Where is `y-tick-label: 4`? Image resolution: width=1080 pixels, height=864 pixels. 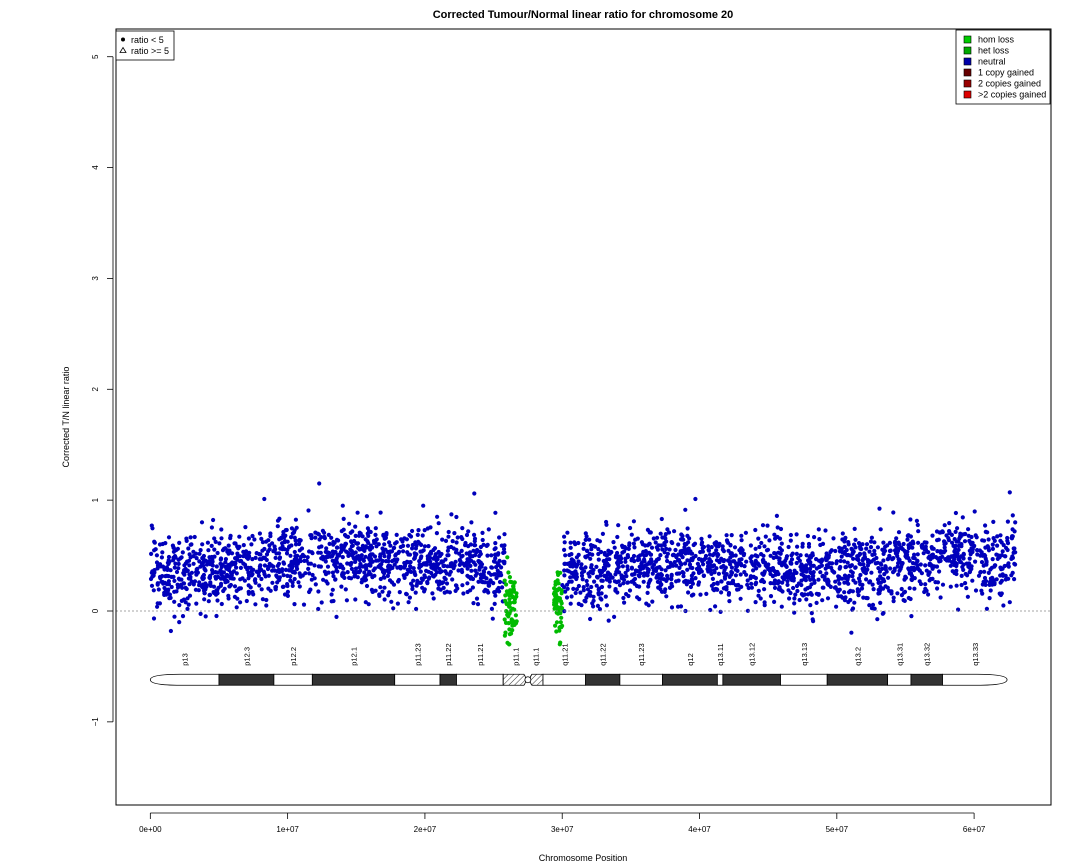 y-tick-label: 4 is located at coordinates (95, 167).